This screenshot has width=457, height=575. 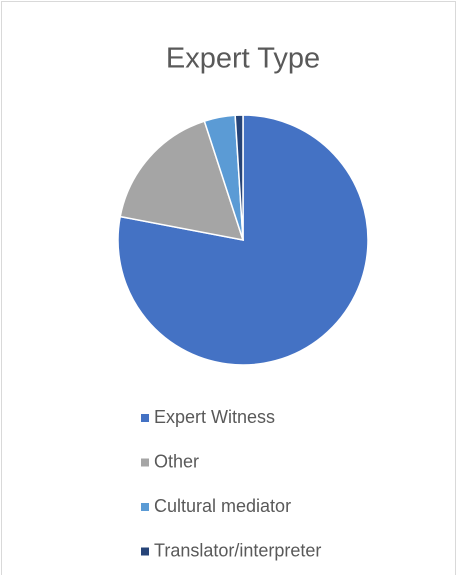 What do you see at coordinates (214, 417) in the screenshot?
I see `legend-label: Expert Witness` at bounding box center [214, 417].